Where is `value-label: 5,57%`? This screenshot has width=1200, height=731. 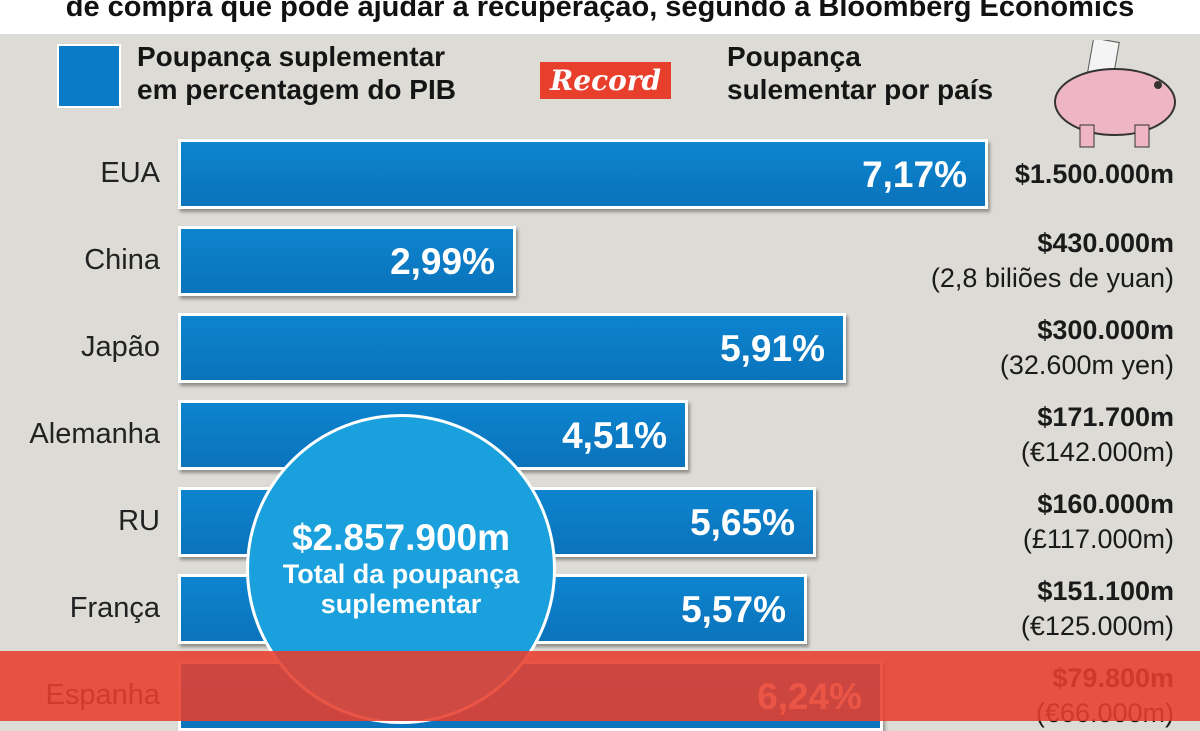 value-label: 5,57% is located at coordinates (733, 609).